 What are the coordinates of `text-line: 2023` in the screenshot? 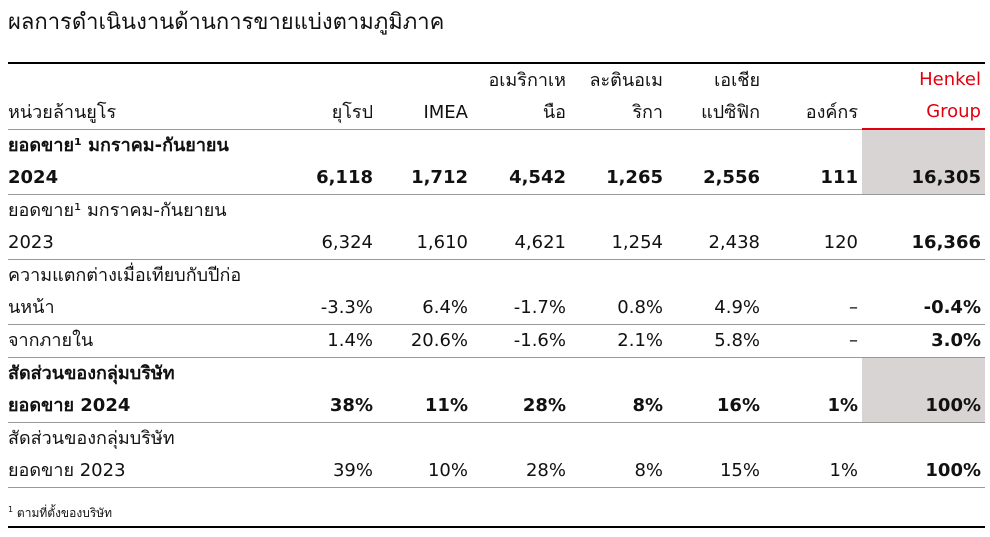 It's located at (31, 242).